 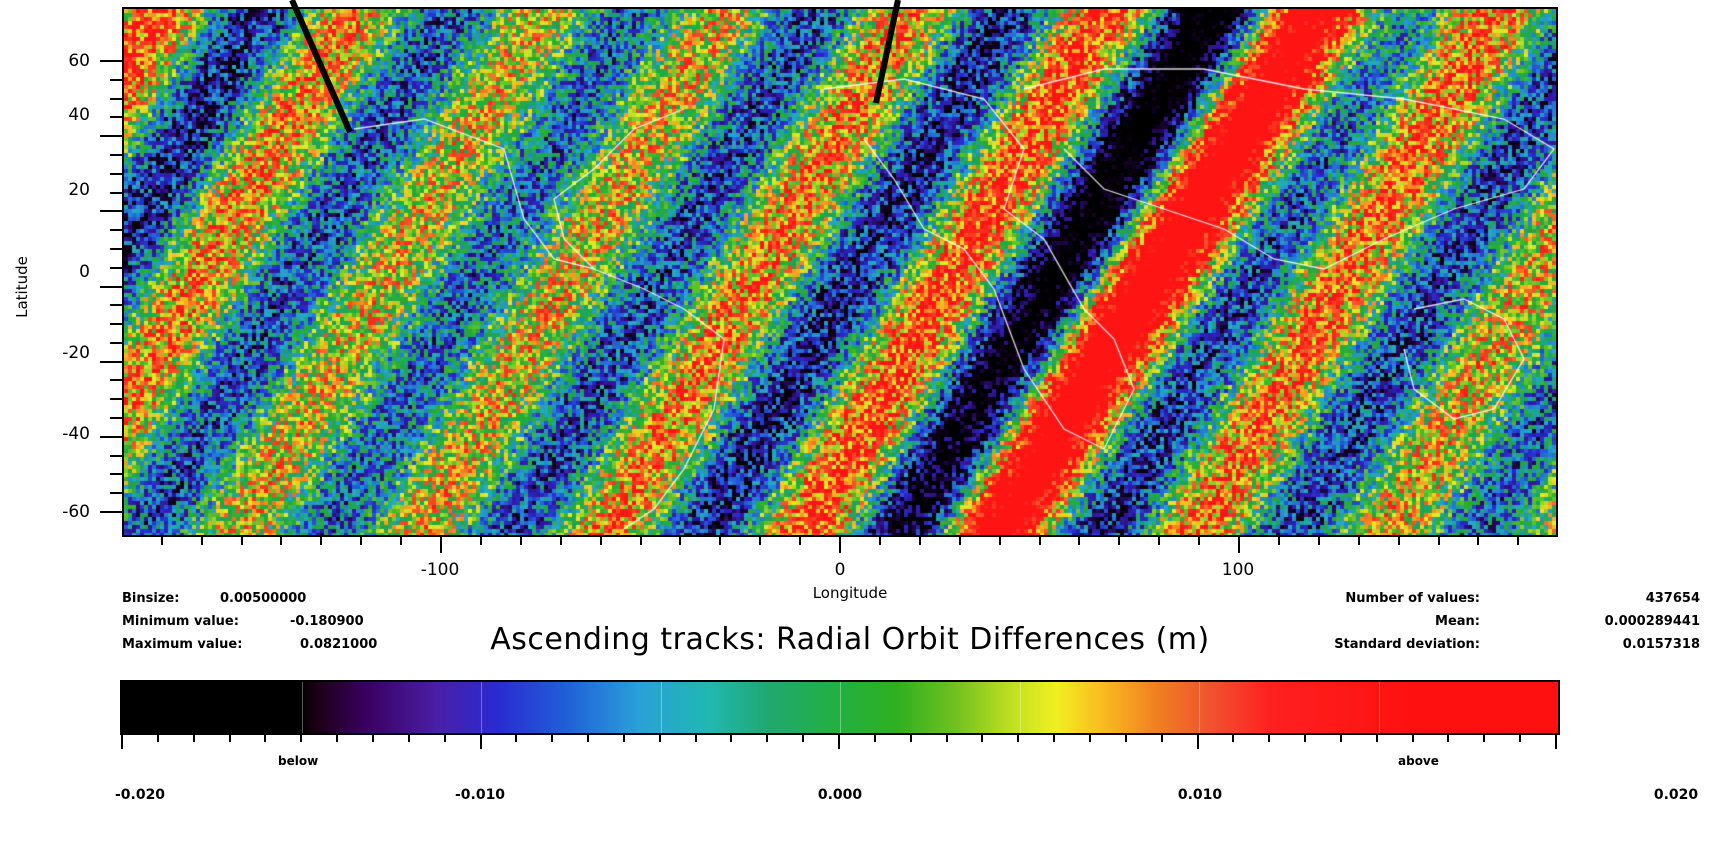 I want to click on mean-value: 0.000289441, so click(x=1652, y=621).